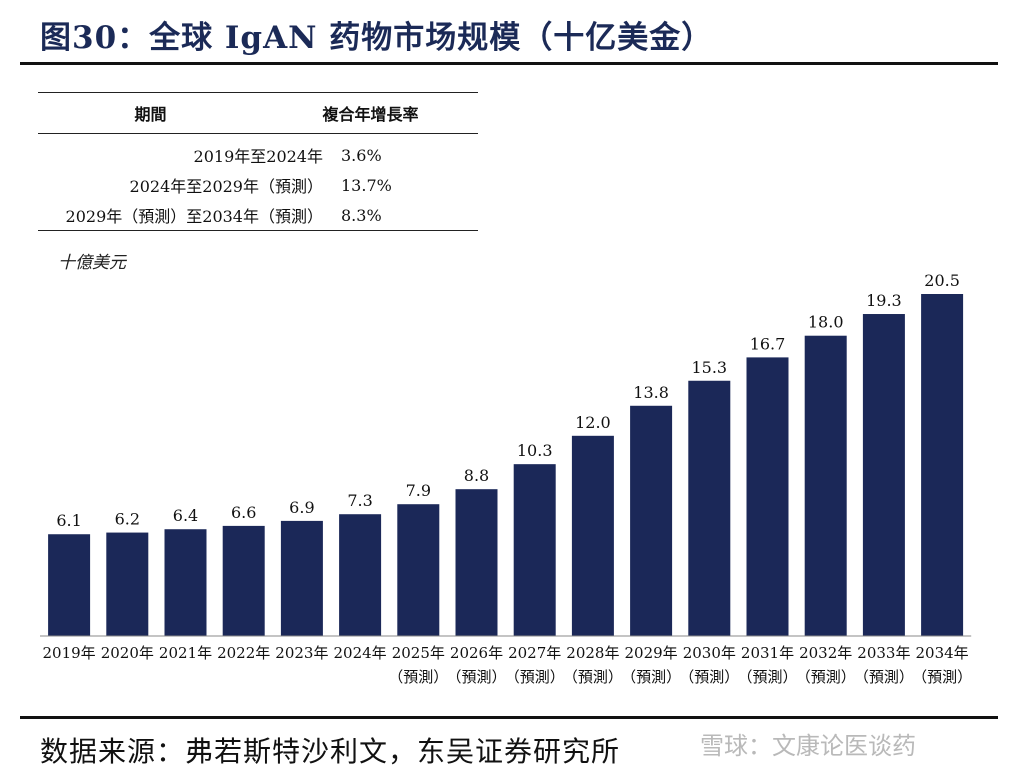  I want to click on x-tick-label: 2026年, so click(476, 653).